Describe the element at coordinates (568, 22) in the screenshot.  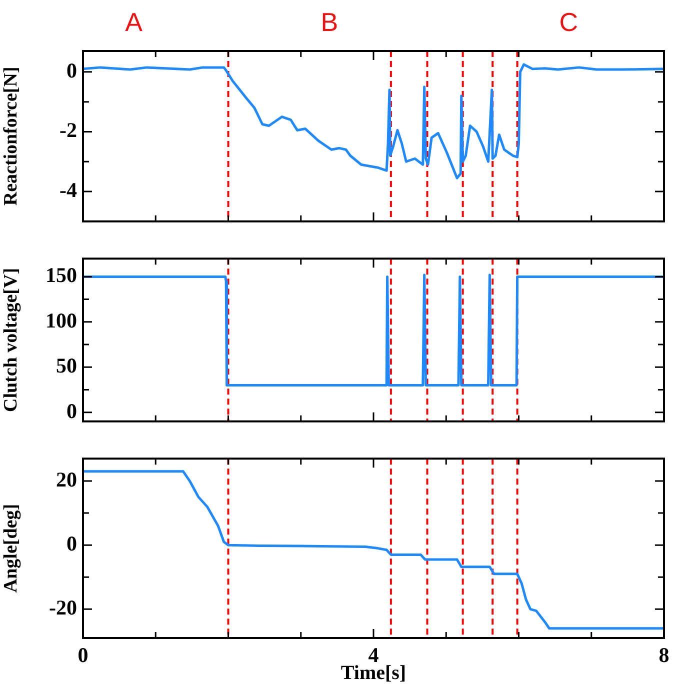
I see `text: C` at that location.